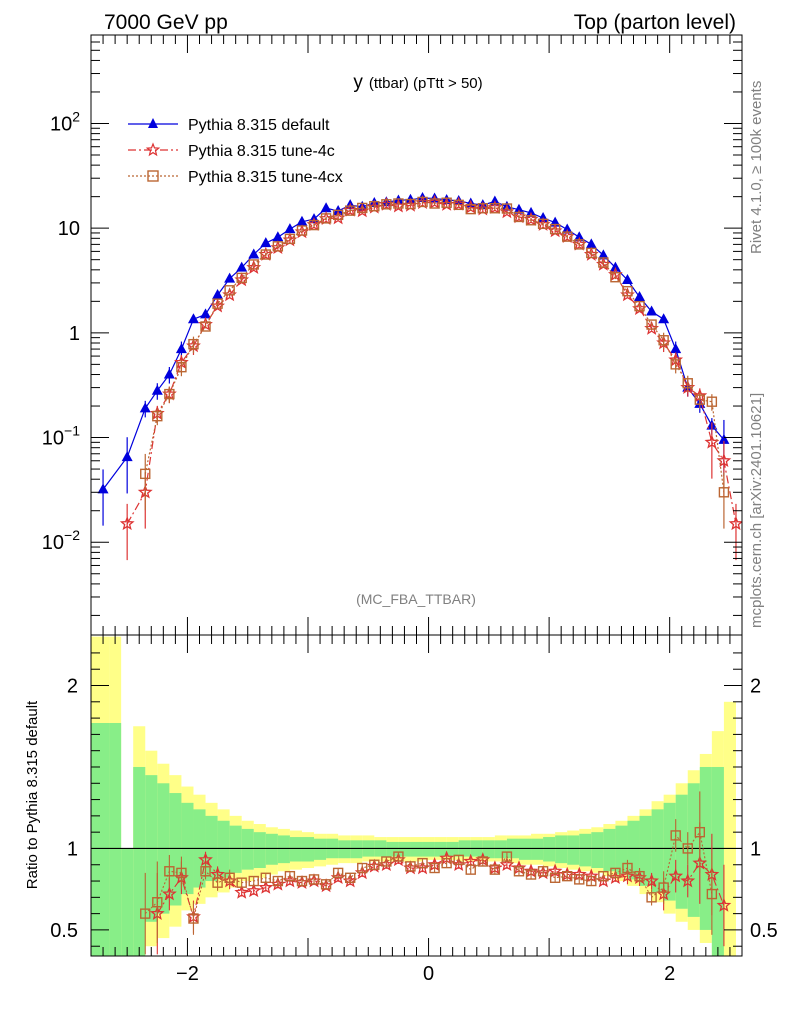 The image size is (786, 1024). I want to click on plot-title-var: y, so click(358, 82).